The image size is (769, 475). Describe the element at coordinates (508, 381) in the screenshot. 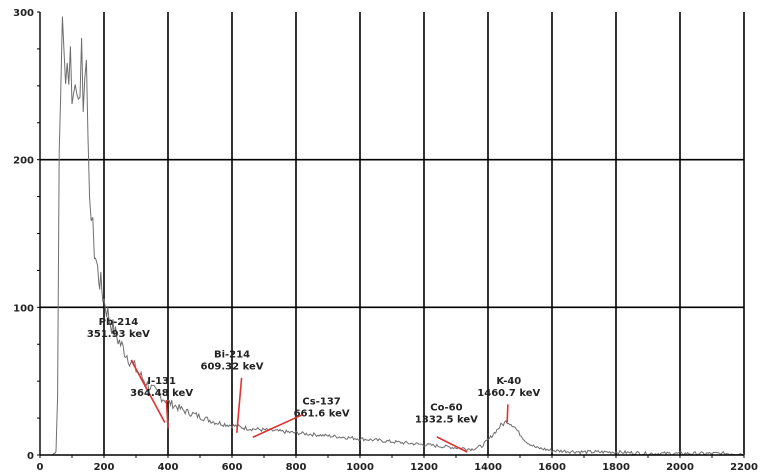

I see `peak-nuclide-label: K-40` at that location.